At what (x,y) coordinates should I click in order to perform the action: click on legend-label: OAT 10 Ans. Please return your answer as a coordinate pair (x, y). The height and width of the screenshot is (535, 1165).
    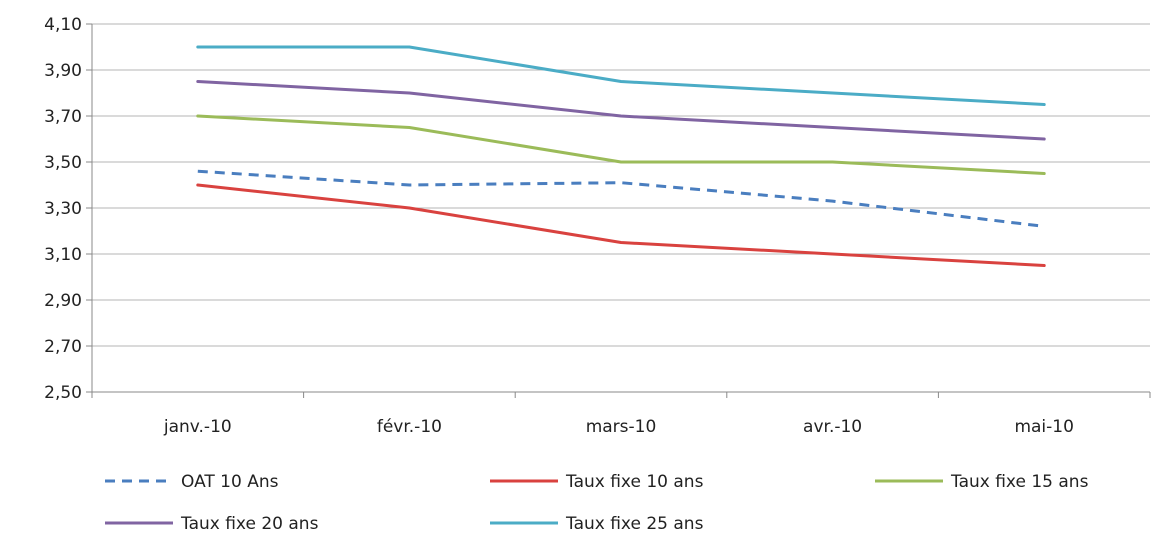
    Looking at the image, I should click on (230, 482).